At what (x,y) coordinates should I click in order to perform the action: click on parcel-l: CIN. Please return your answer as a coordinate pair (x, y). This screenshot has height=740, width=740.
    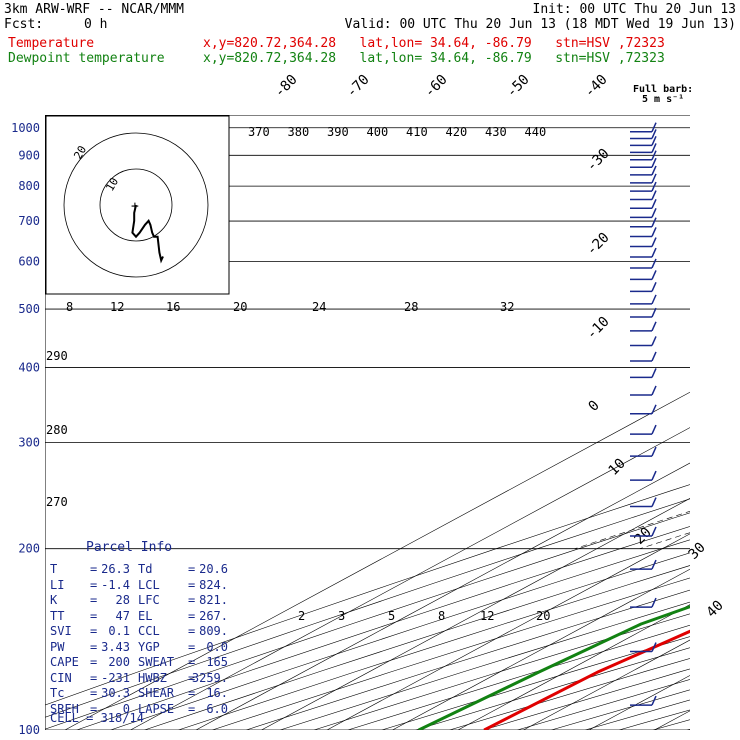
    Looking at the image, I should click on (61, 677).